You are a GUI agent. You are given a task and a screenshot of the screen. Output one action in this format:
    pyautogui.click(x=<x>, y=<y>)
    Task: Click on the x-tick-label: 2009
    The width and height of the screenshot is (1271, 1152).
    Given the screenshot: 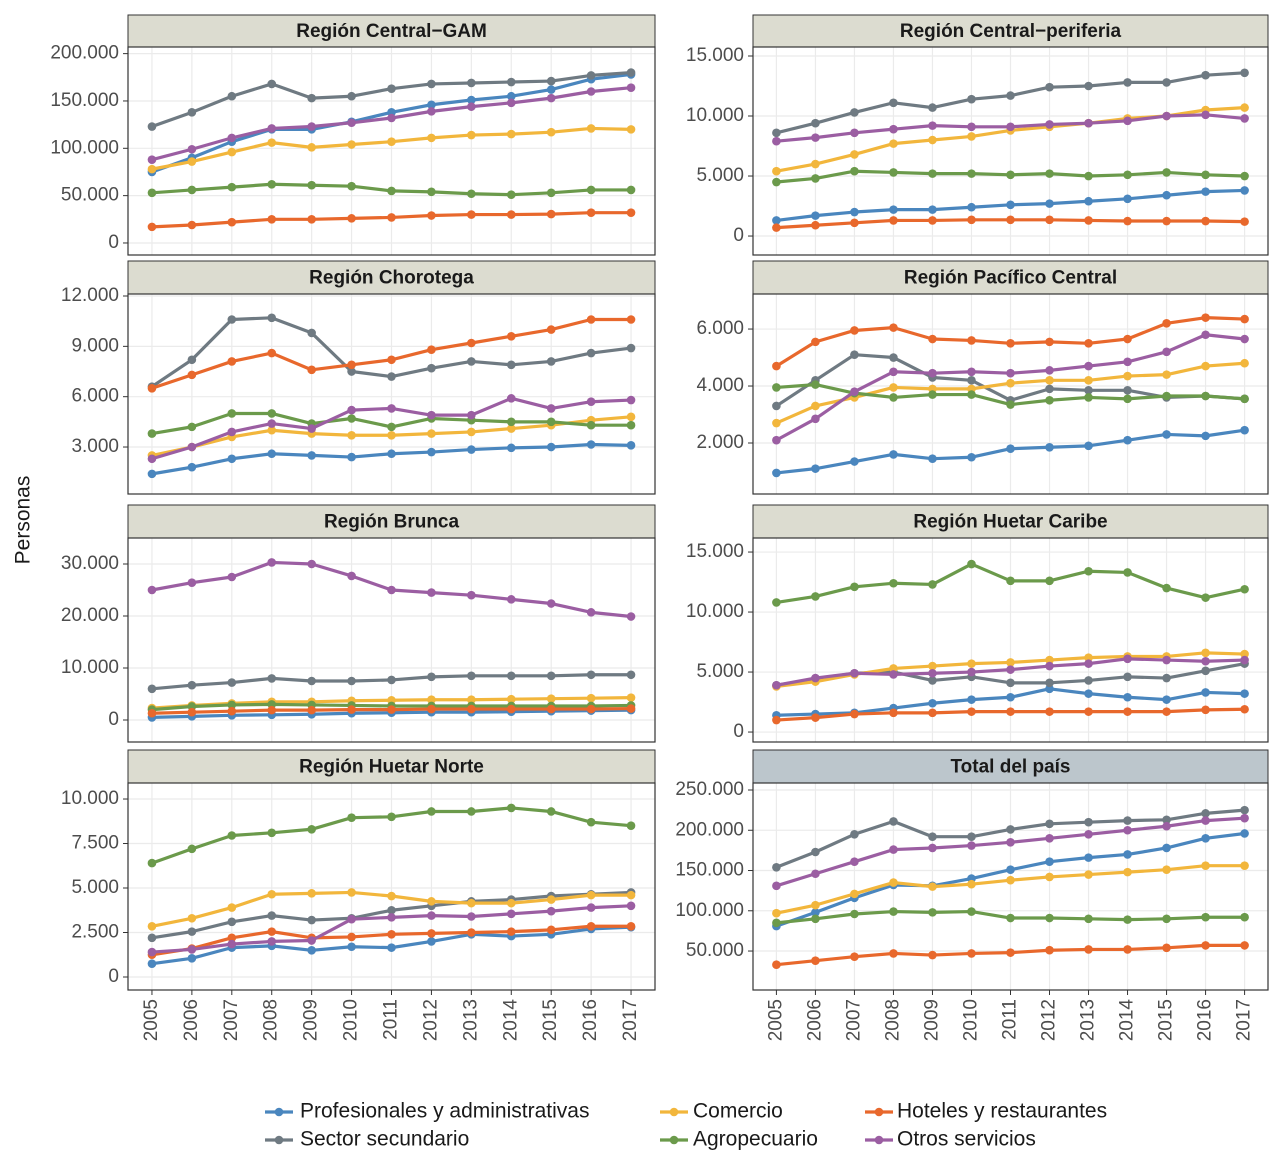 What is the action you would take?
    pyautogui.click(x=311, y=1020)
    